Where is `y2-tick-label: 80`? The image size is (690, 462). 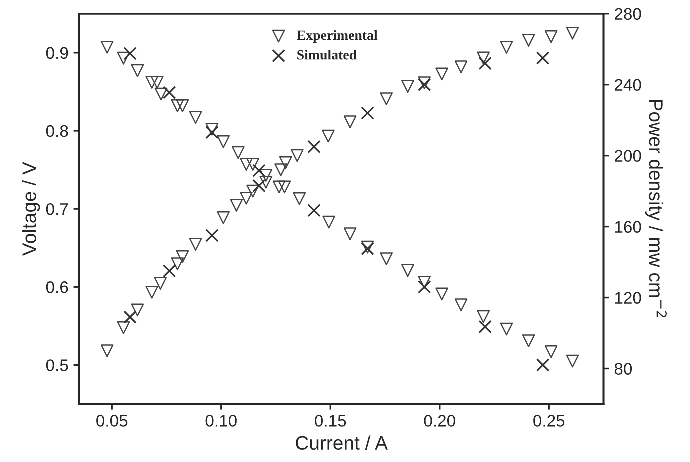 y2-tick-label: 80 is located at coordinates (623, 369).